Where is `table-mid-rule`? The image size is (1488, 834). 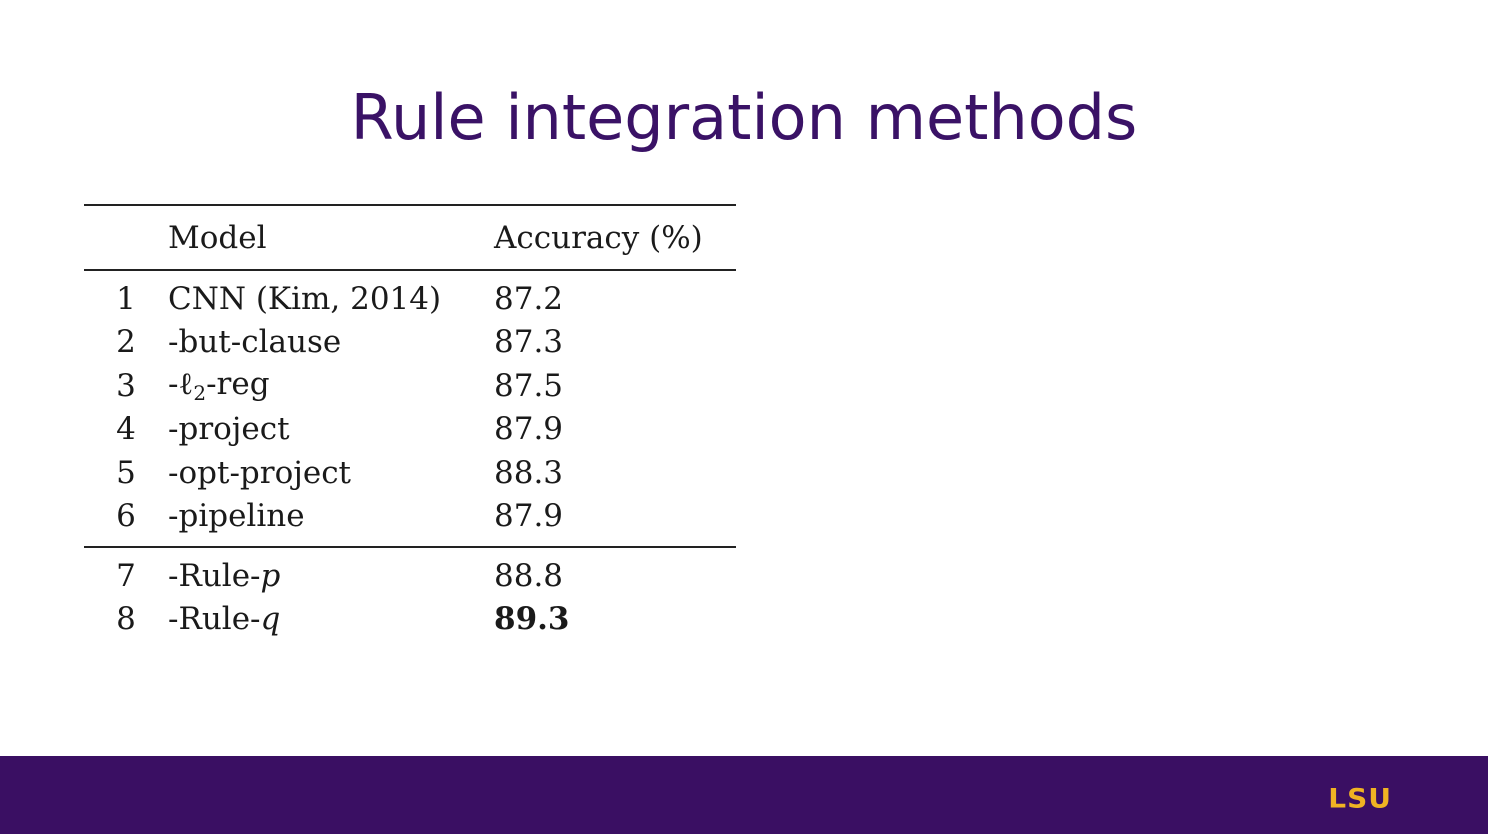 table-mid-rule is located at coordinates (410, 270).